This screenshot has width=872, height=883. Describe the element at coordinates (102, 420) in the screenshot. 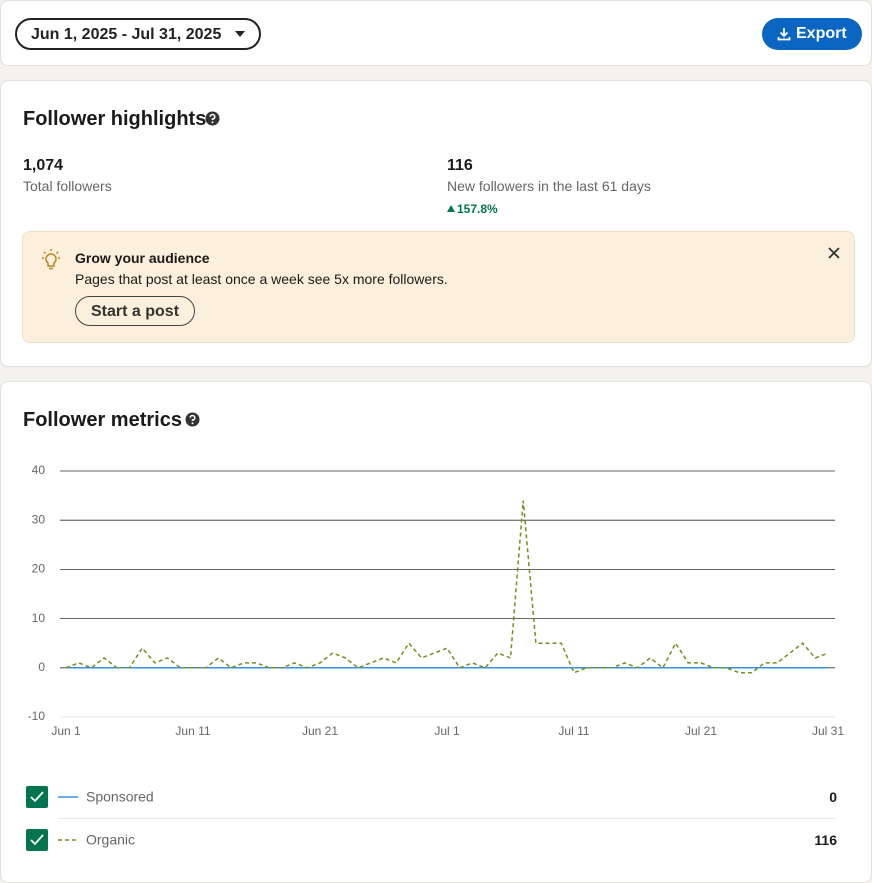

I see `section-title: Follower metrics` at that location.